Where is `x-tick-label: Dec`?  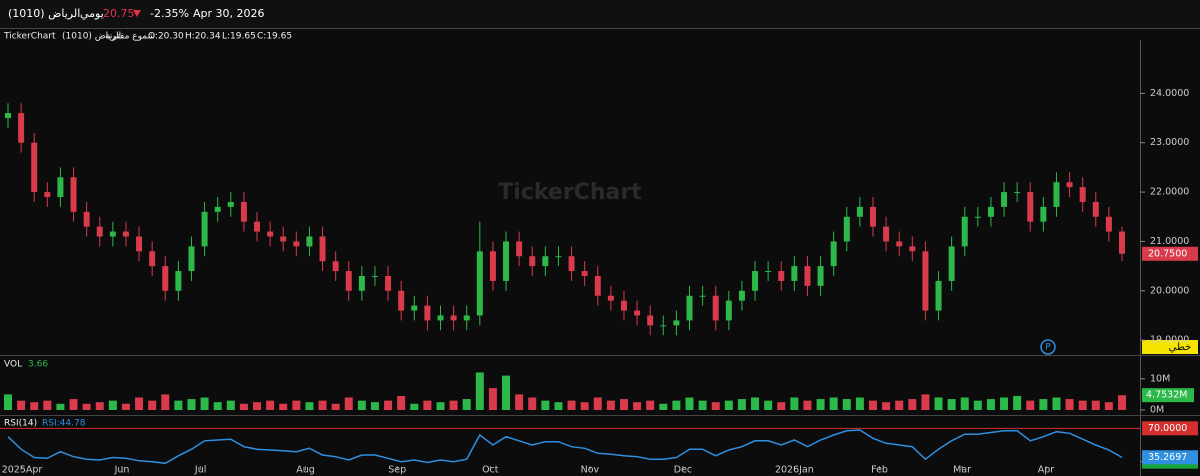
x-tick-label: Dec is located at coordinates (683, 470).